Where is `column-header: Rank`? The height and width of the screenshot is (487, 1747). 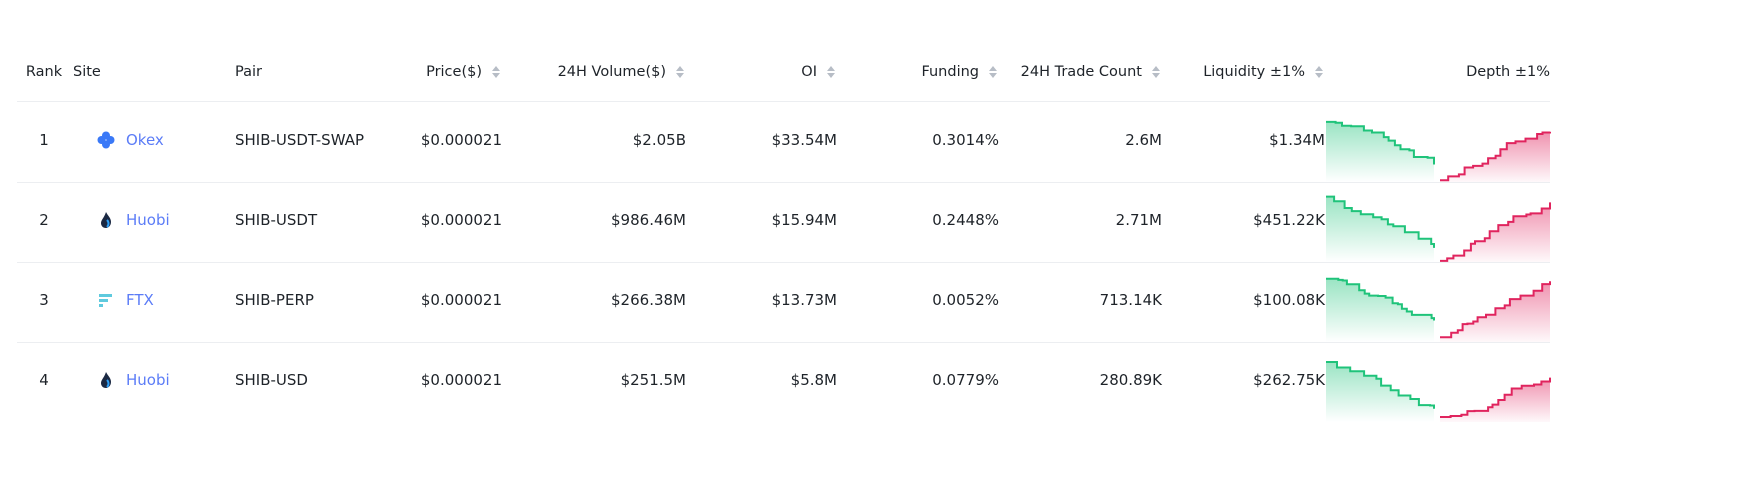 column-header: Rank is located at coordinates (44, 72).